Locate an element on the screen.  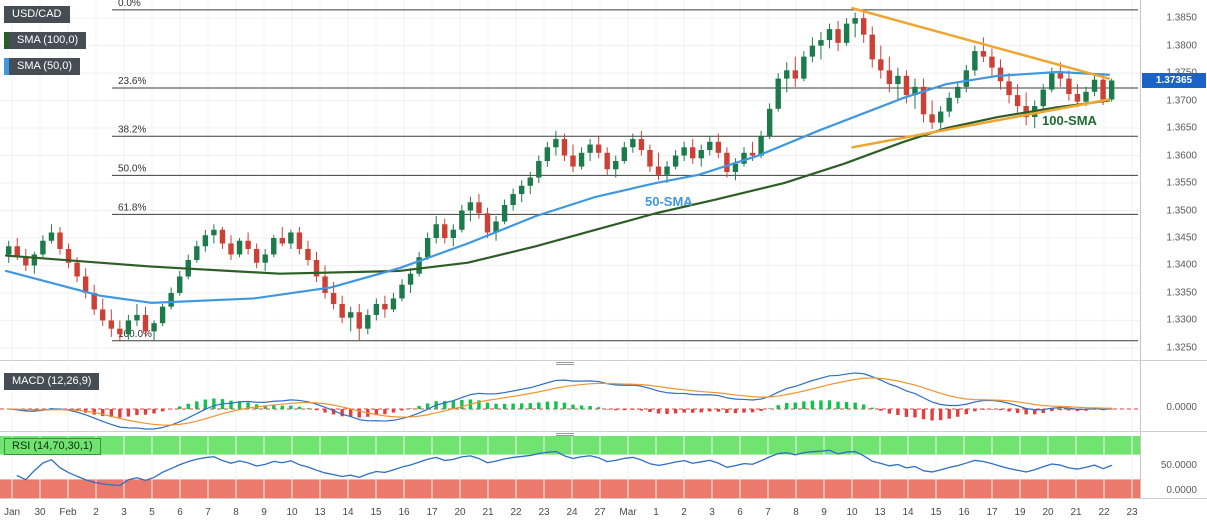
time-axis-label: 27 is located at coordinates (600, 512).